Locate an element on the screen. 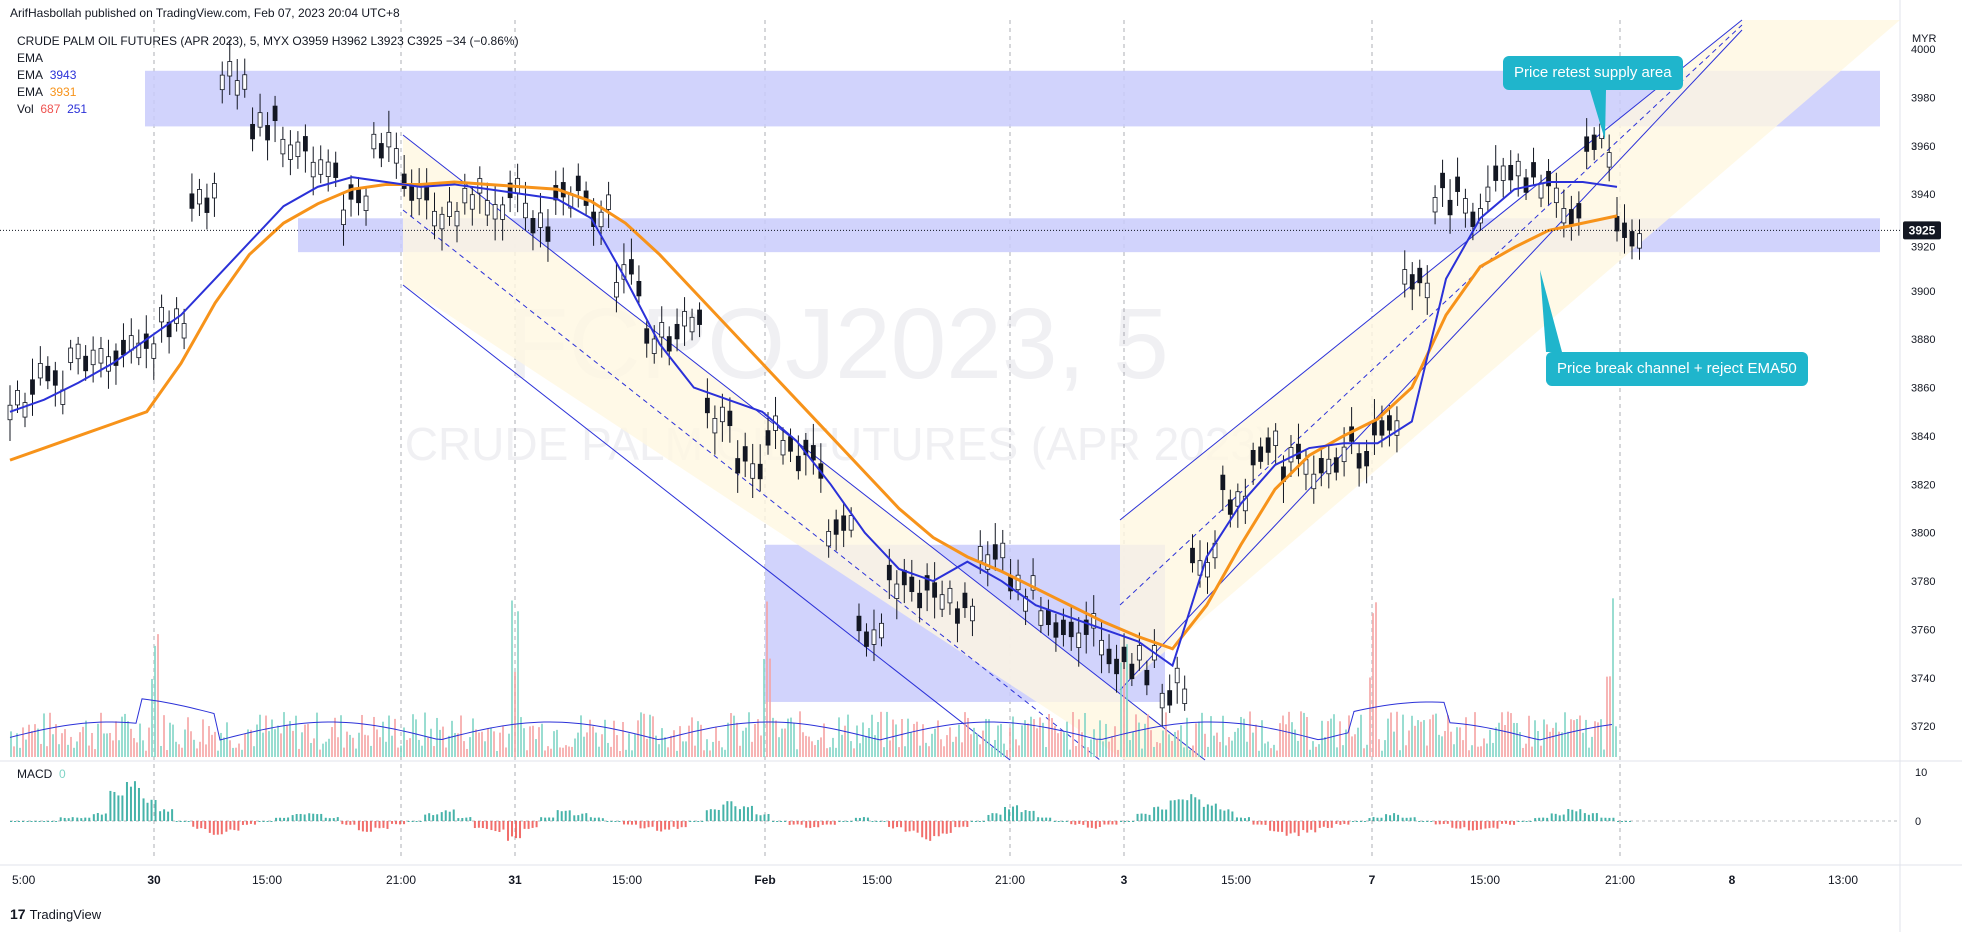 This screenshot has width=1962, height=932. tradingview-brand: TradingView is located at coordinates (65, 914).